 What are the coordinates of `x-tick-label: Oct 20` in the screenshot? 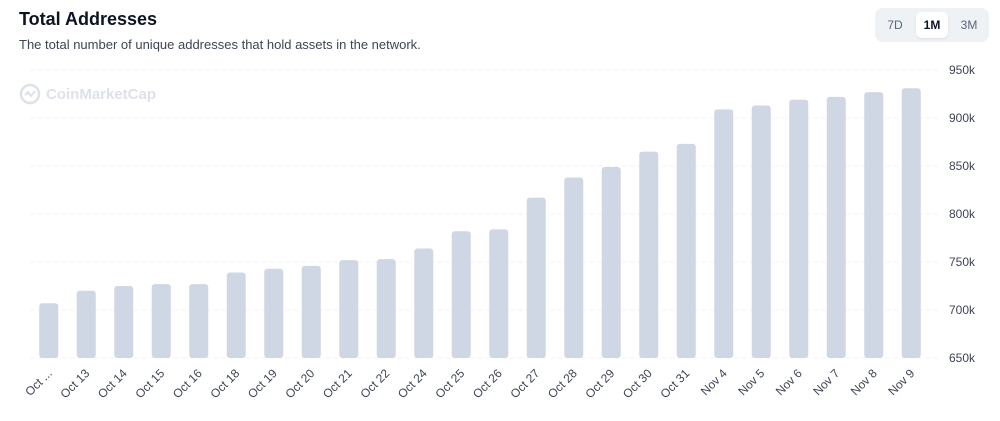 It's located at (299, 383).